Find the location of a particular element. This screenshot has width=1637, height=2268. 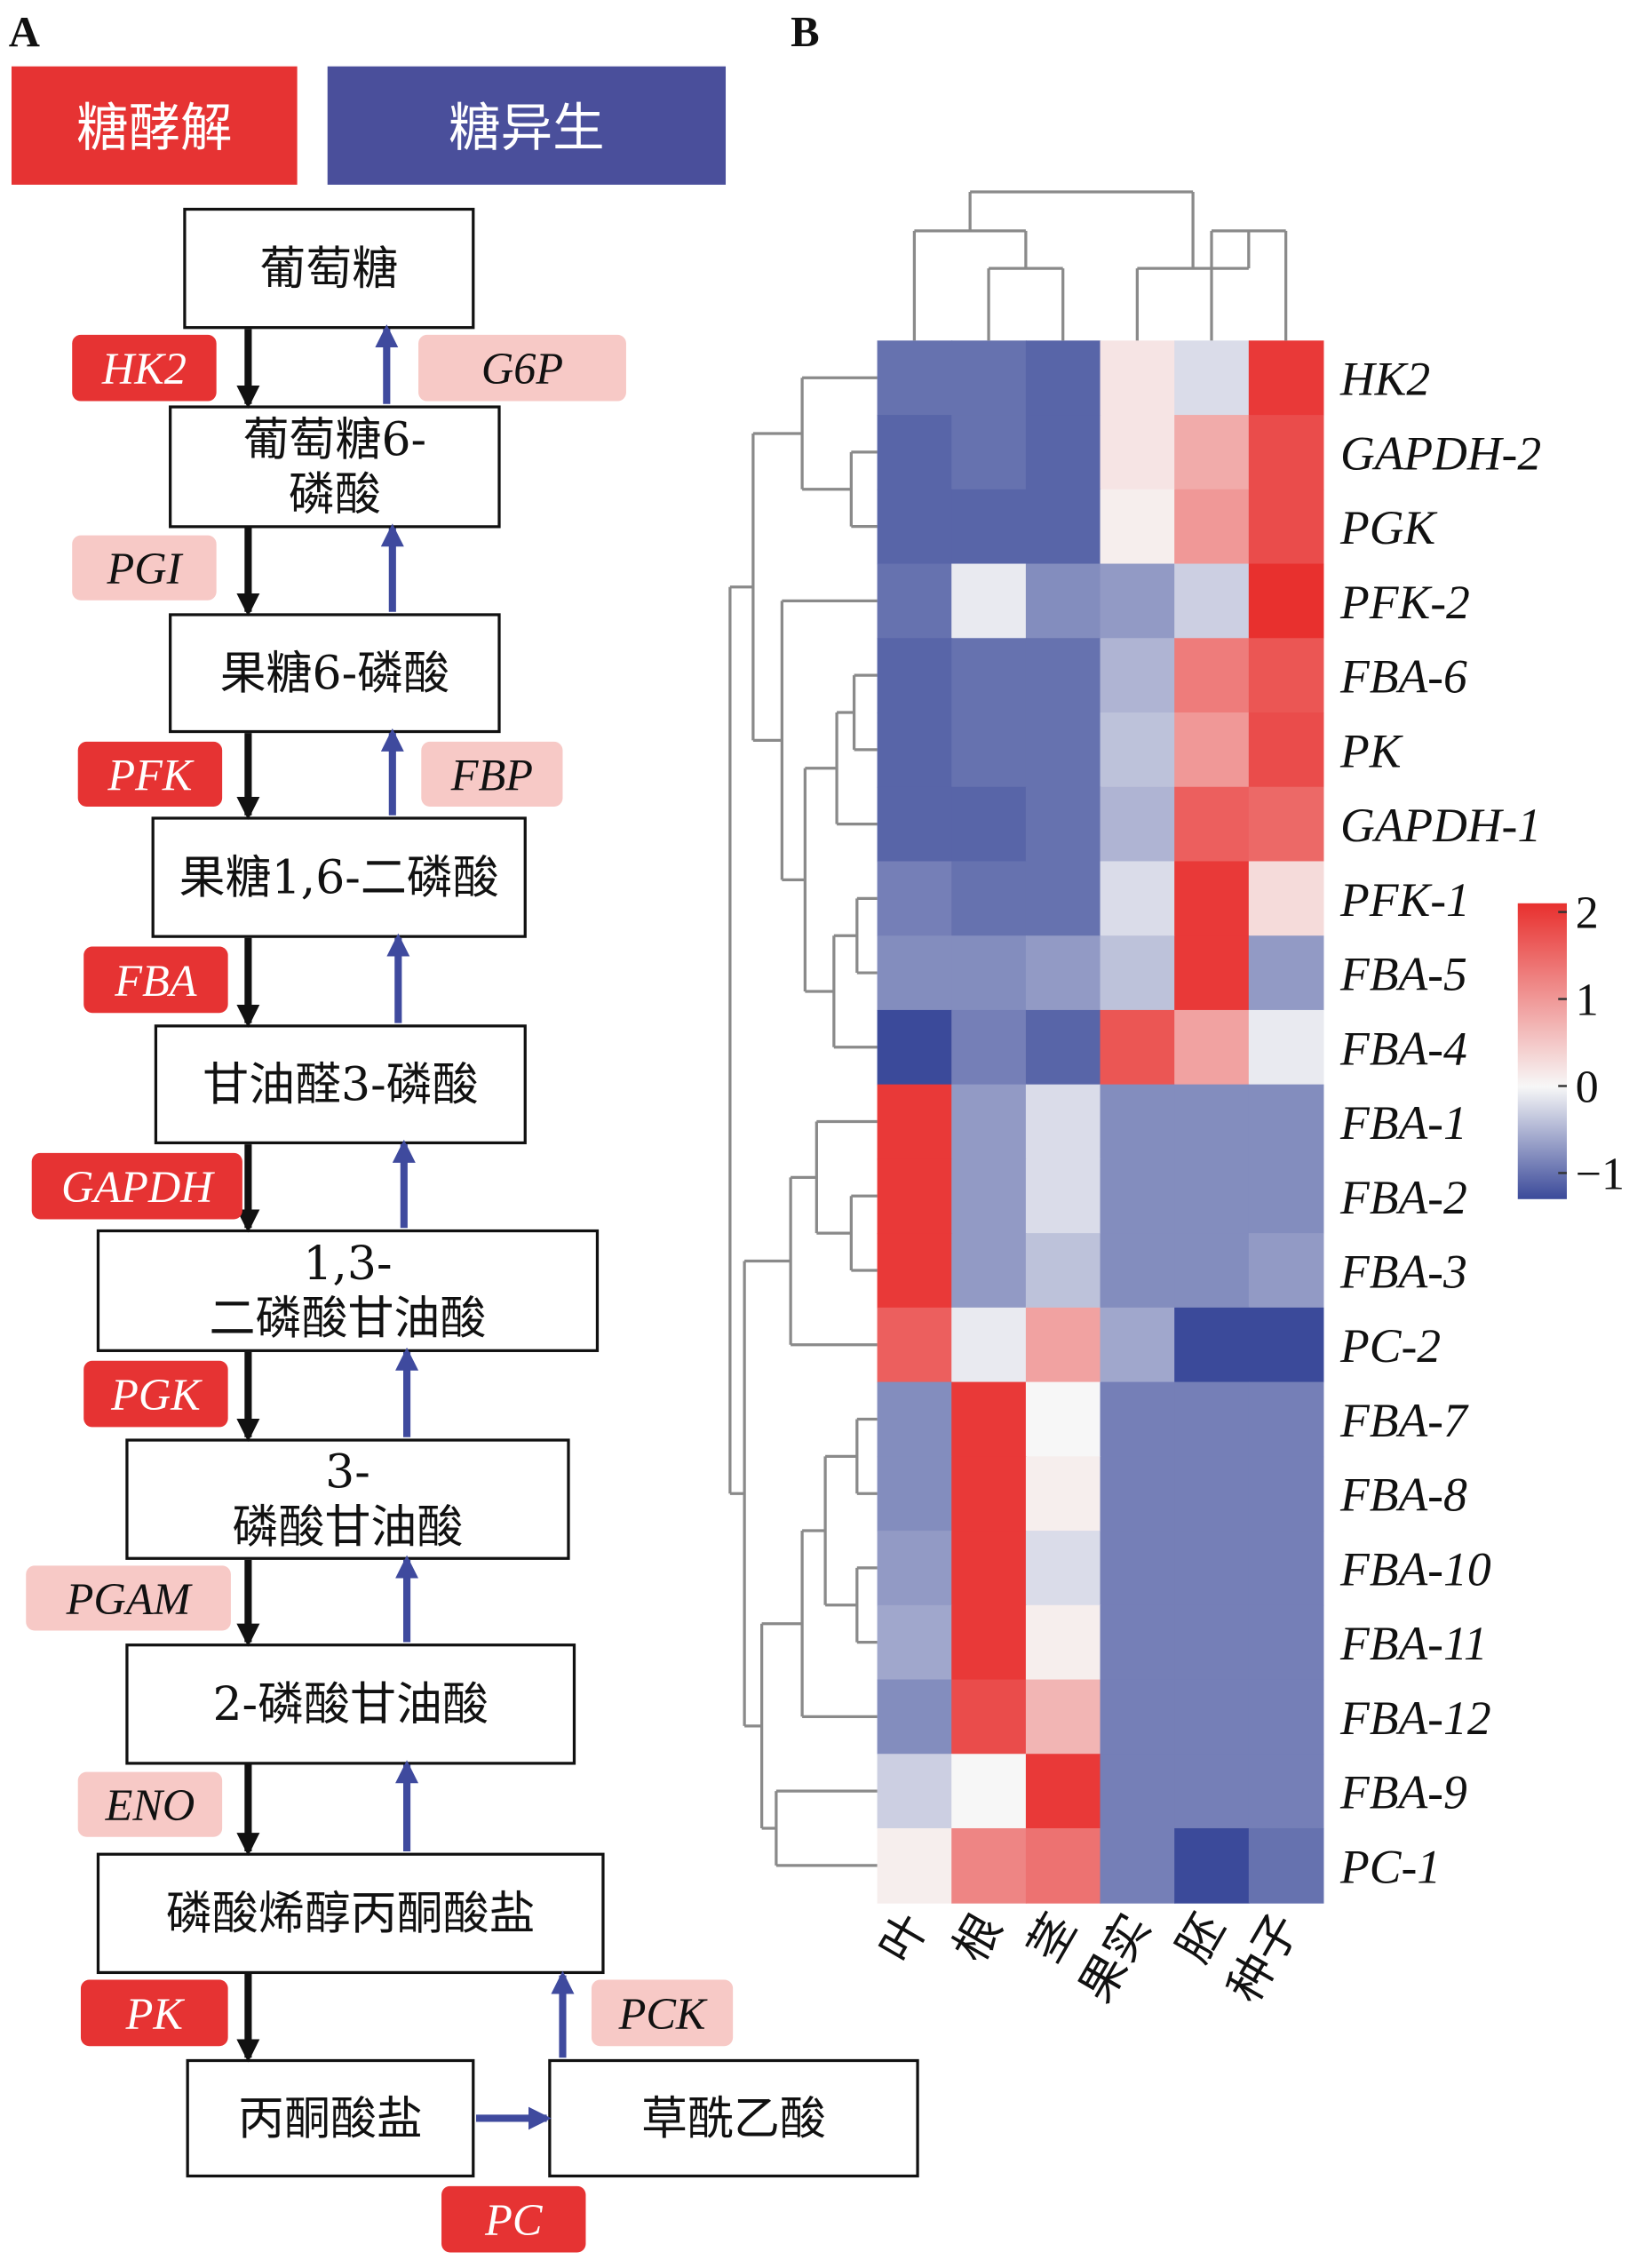

metabolite-label: 葡萄糖 is located at coordinates (328, 269).